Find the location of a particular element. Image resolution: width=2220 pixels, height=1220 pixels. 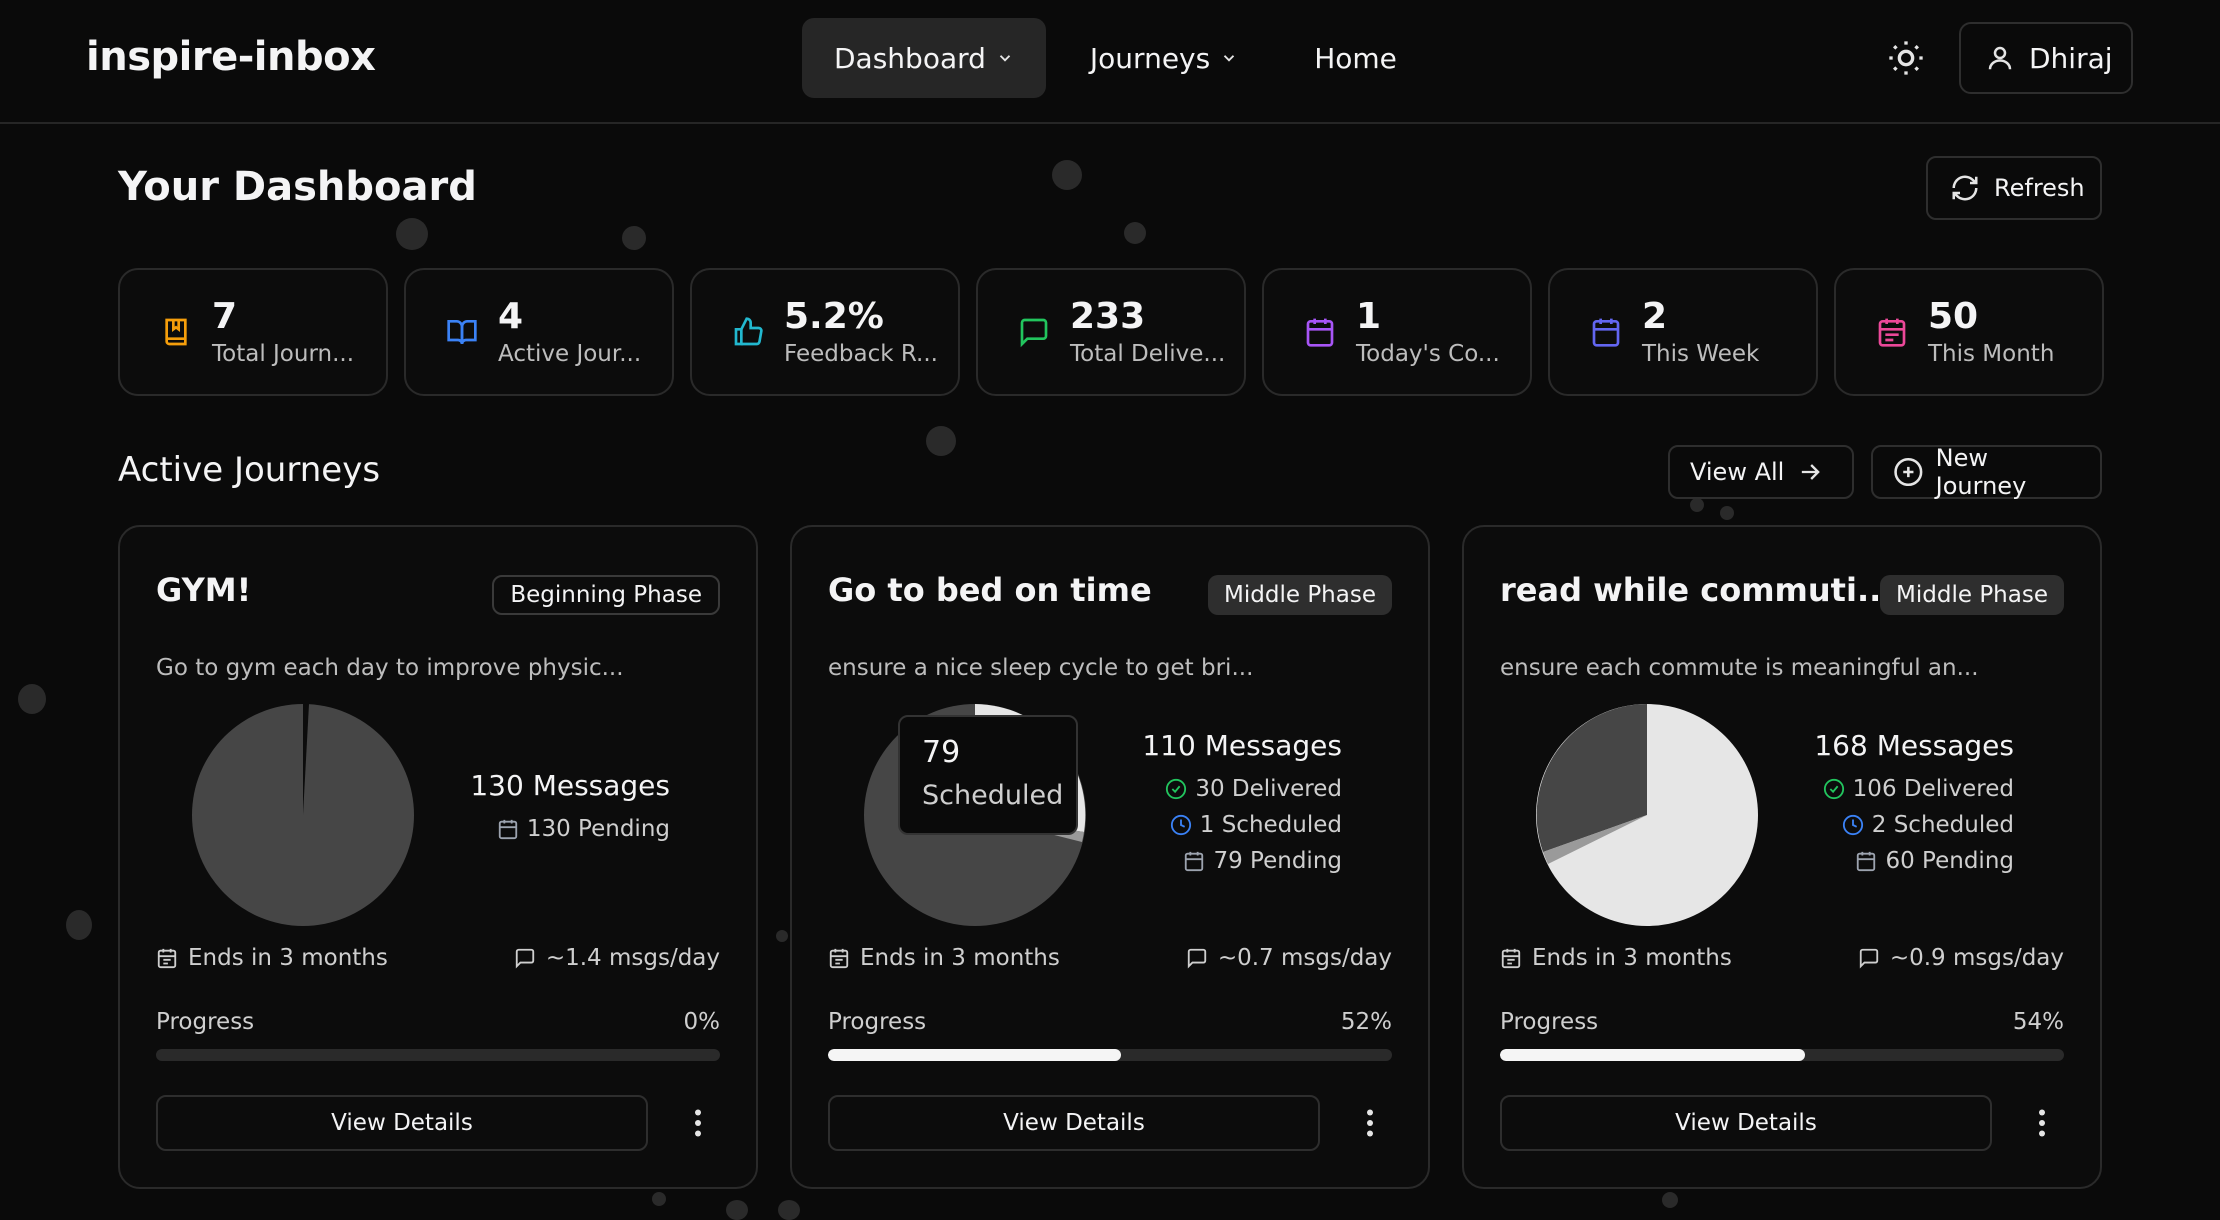

thumbs-up-icon is located at coordinates (748, 331).